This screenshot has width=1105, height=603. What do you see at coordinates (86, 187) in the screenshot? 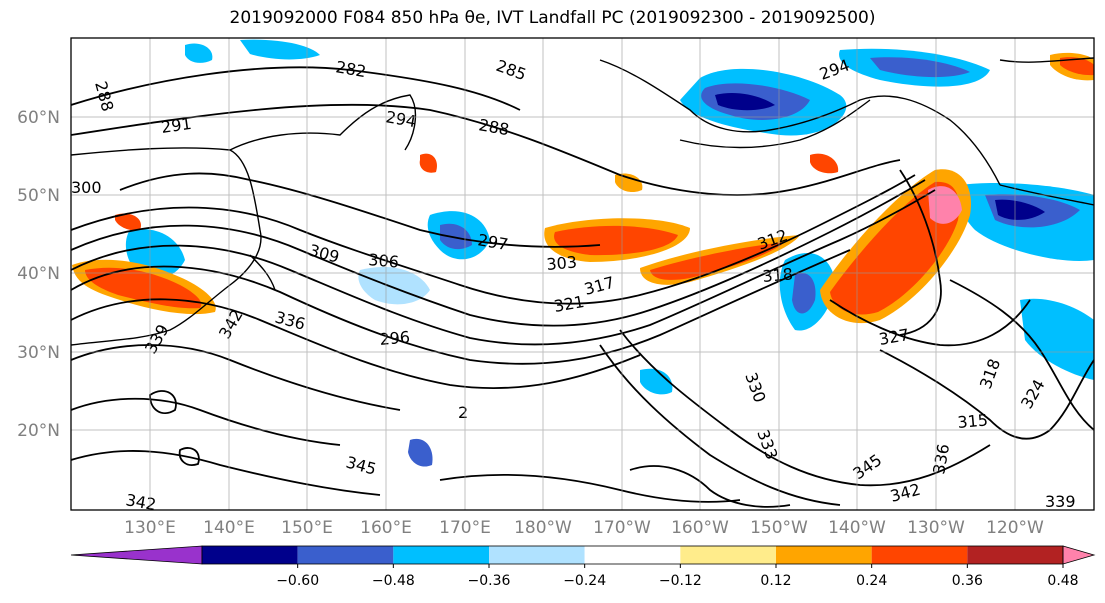
I see `contour-label: 300` at bounding box center [86, 187].